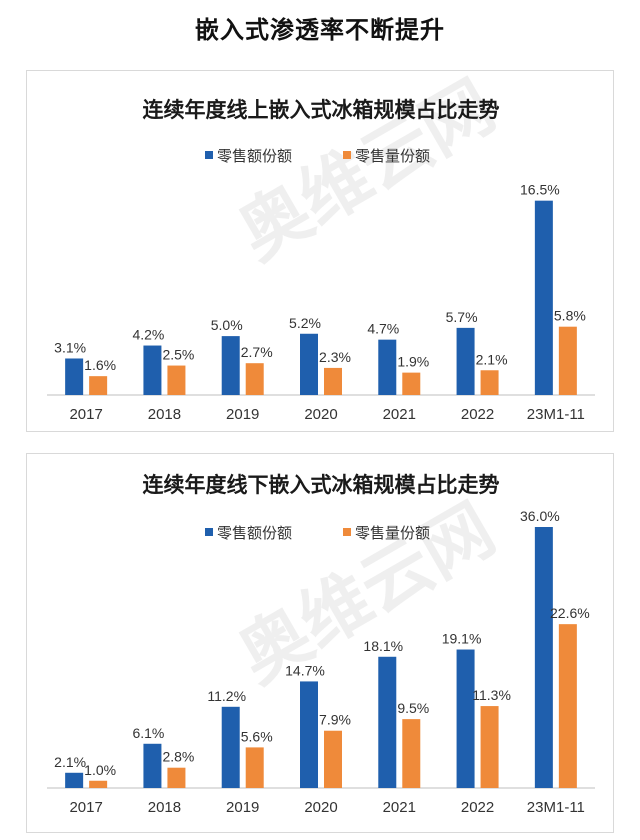  I want to click on data-label-retail-value-2019: 11.2%, so click(226, 696).